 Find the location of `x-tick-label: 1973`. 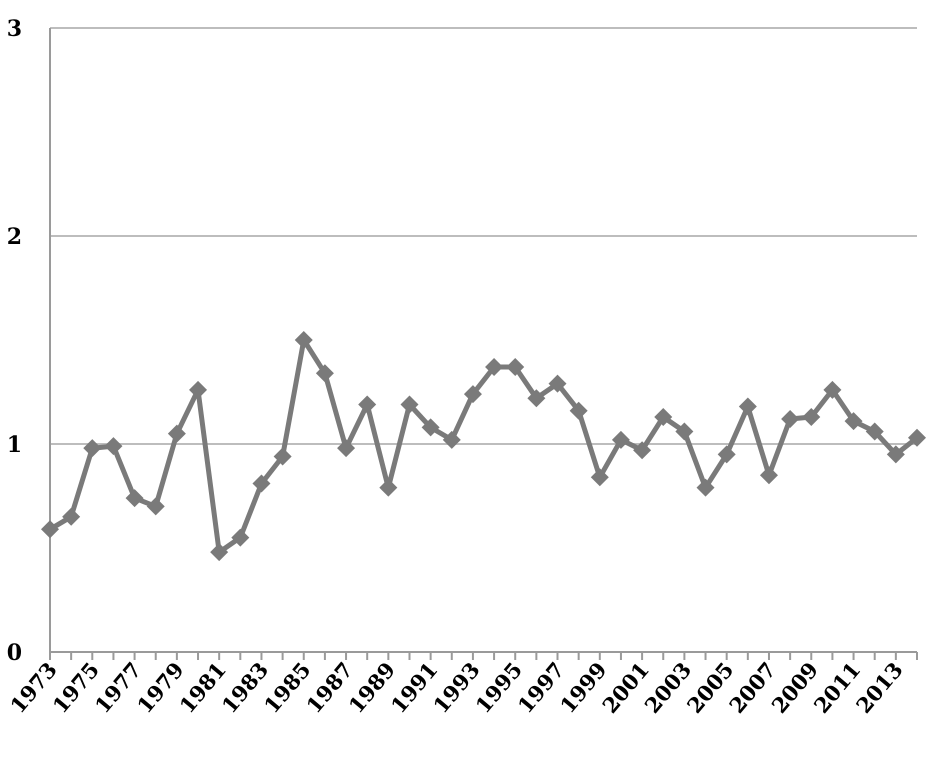

x-tick-label: 1973 is located at coordinates (33, 687).